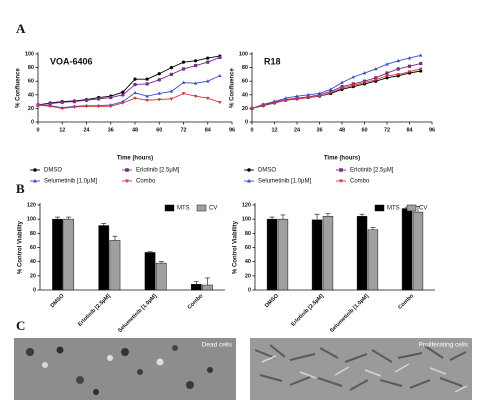 The width and height of the screenshot is (500, 400). Describe the element at coordinates (248, 276) in the screenshot. I see `y-tick-label: 20` at that location.